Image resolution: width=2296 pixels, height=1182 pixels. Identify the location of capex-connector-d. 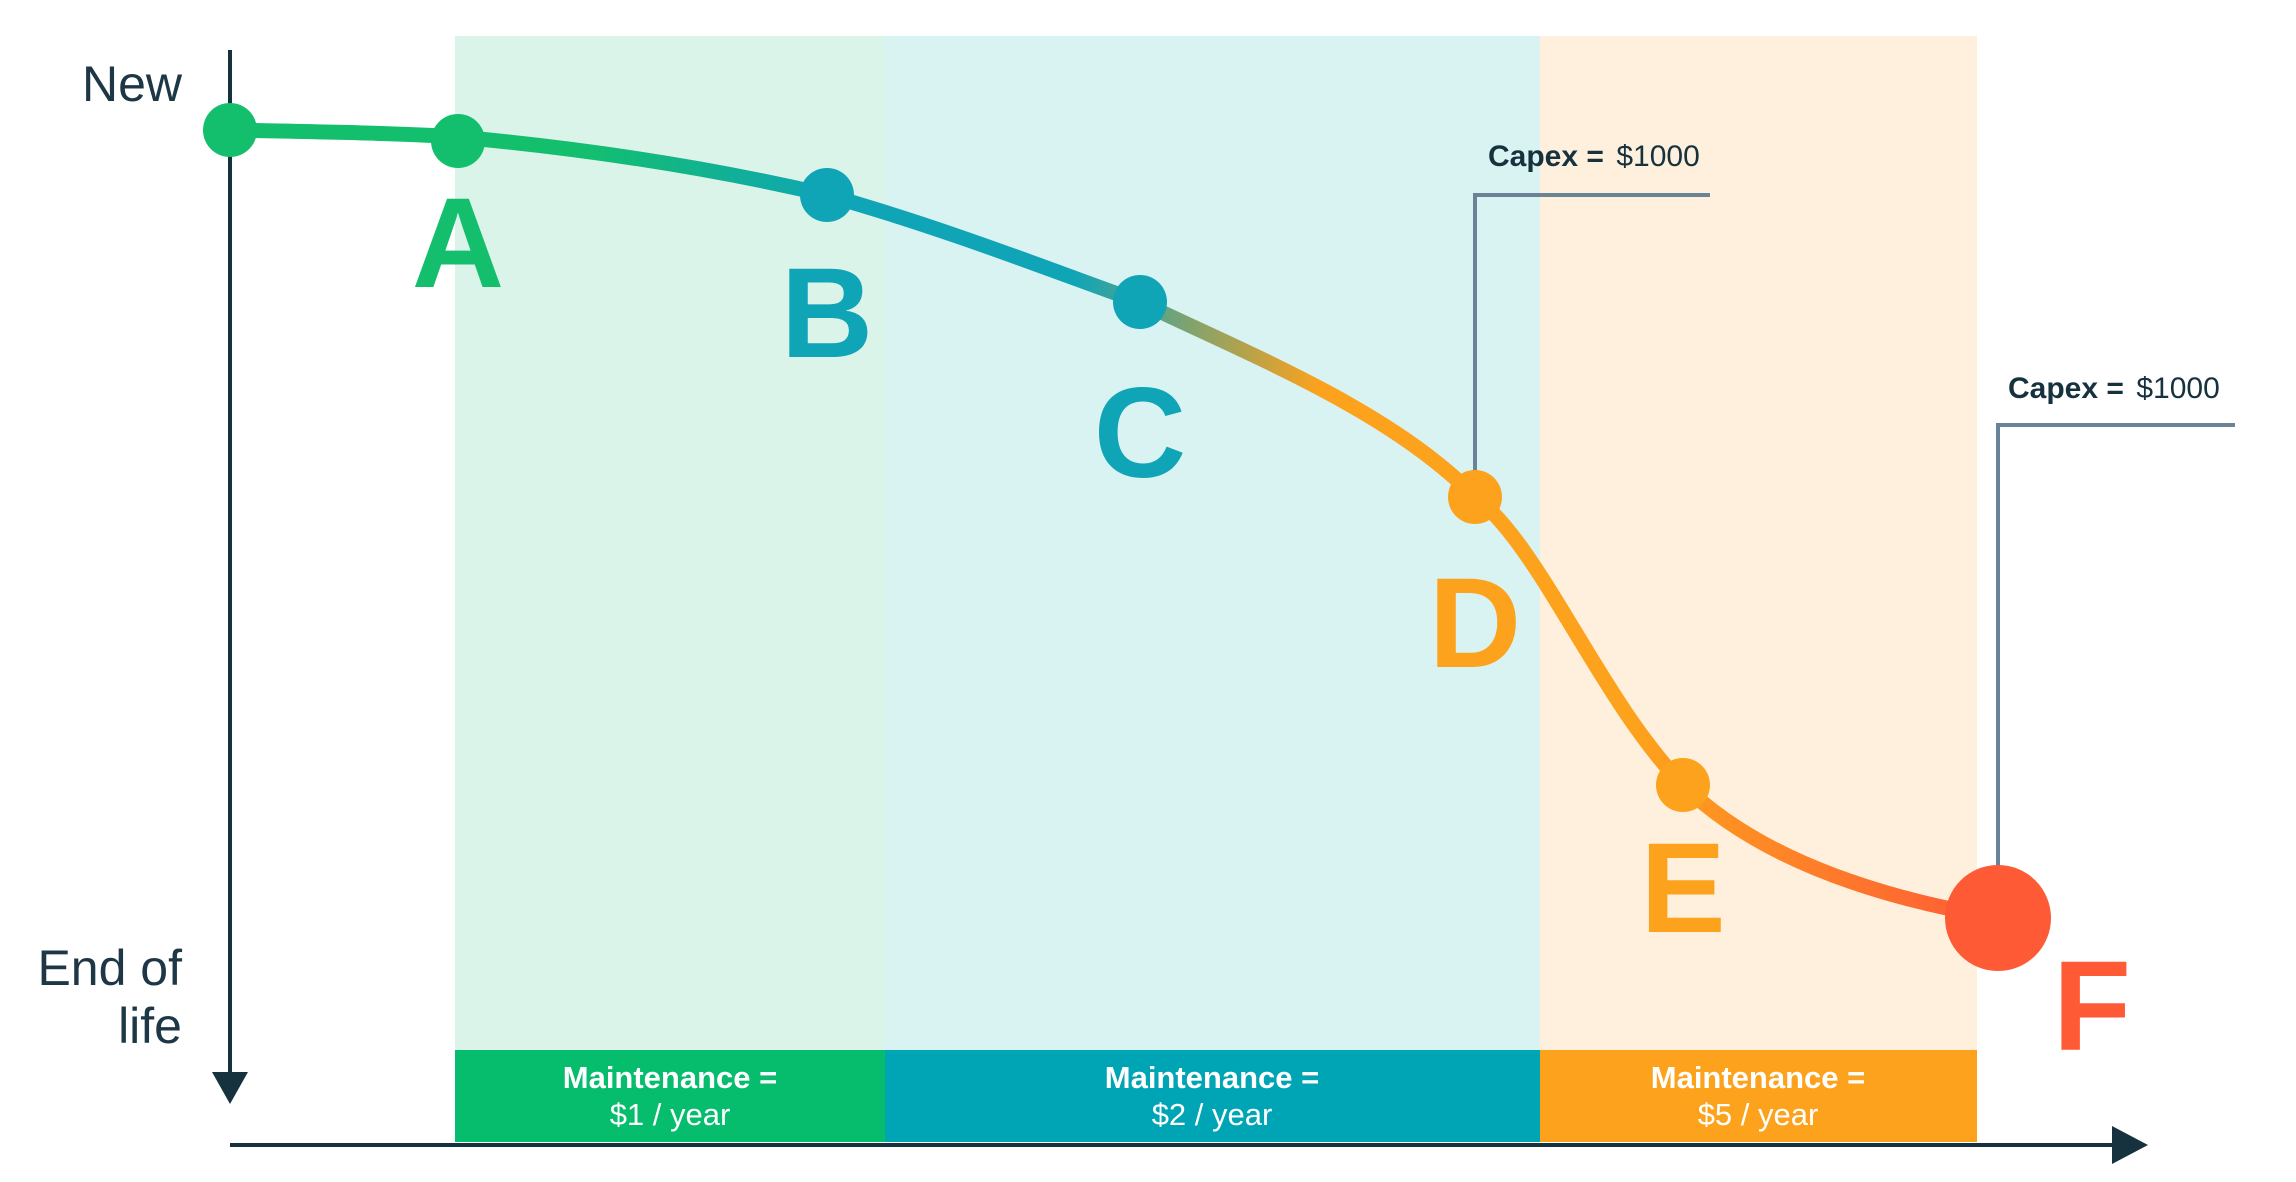
(1591, 345).